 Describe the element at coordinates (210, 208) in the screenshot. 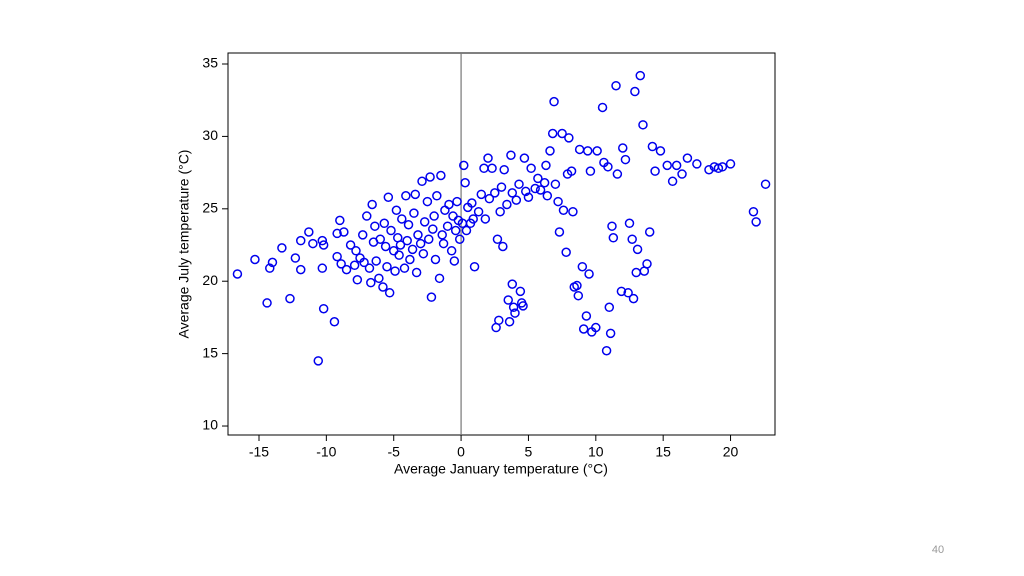

I see `y-tick-label: 25` at that location.